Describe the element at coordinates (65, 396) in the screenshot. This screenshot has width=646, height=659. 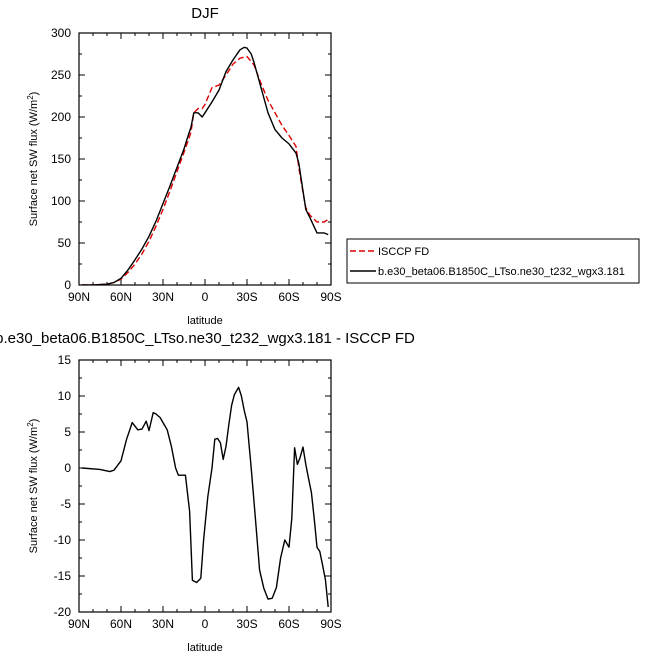
I see `y-tick-label: 10` at that location.